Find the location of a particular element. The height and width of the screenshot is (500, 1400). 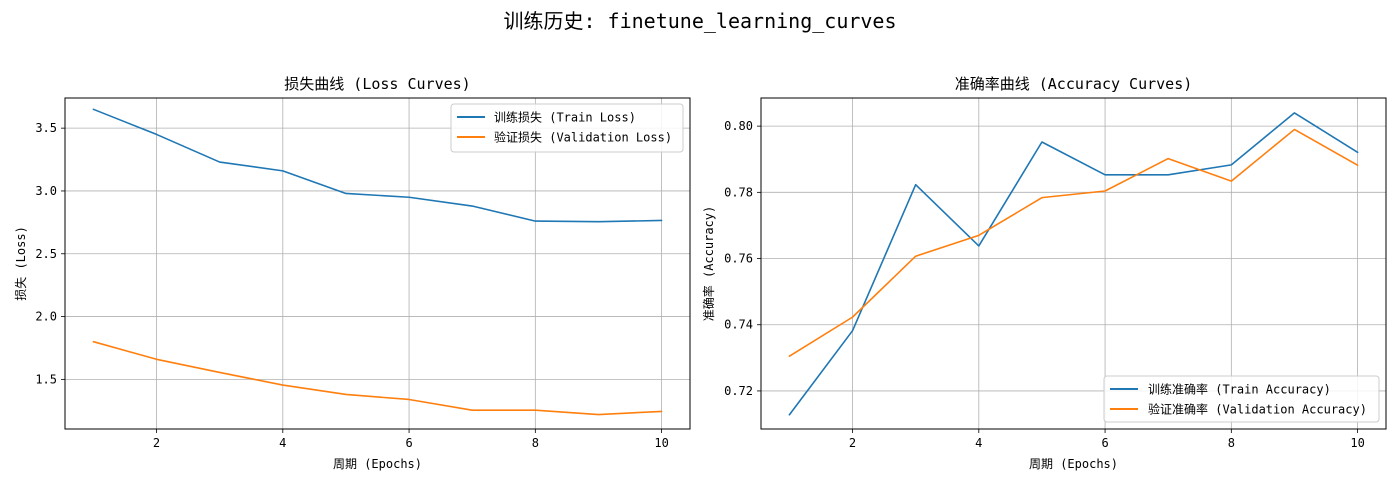

loss-y-tick-label: 2.0 is located at coordinates (46, 317).